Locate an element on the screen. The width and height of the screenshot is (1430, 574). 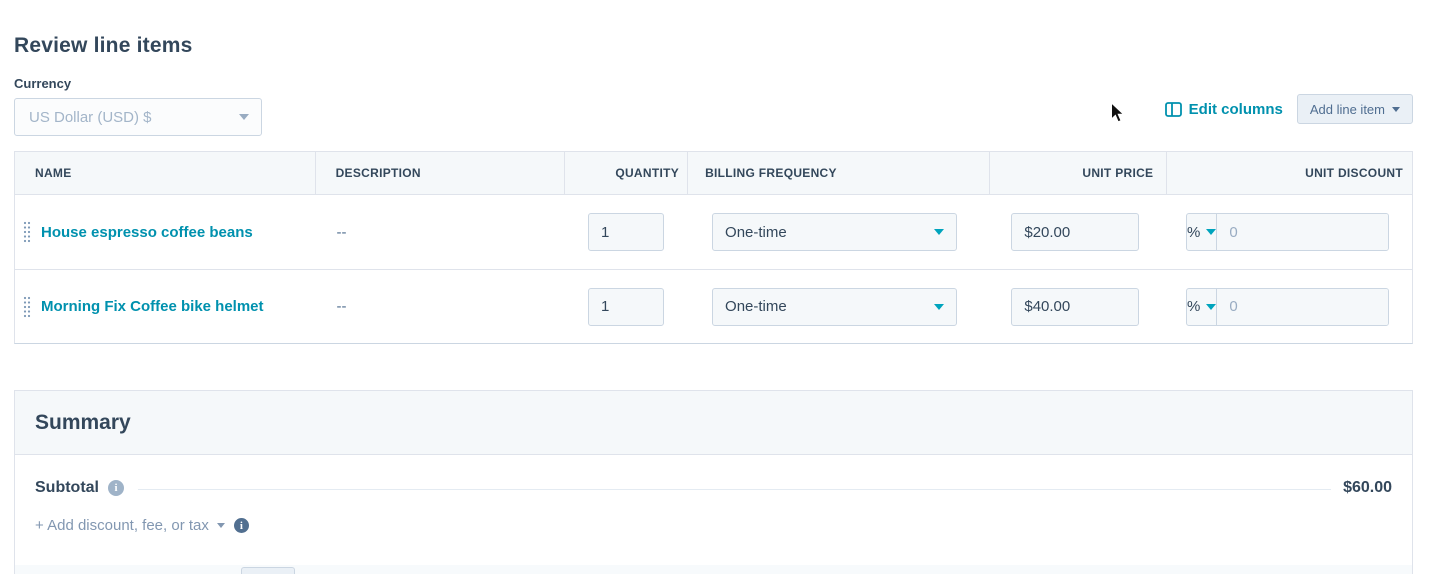
edit-columns-label: Edit columns is located at coordinates (1235, 109).